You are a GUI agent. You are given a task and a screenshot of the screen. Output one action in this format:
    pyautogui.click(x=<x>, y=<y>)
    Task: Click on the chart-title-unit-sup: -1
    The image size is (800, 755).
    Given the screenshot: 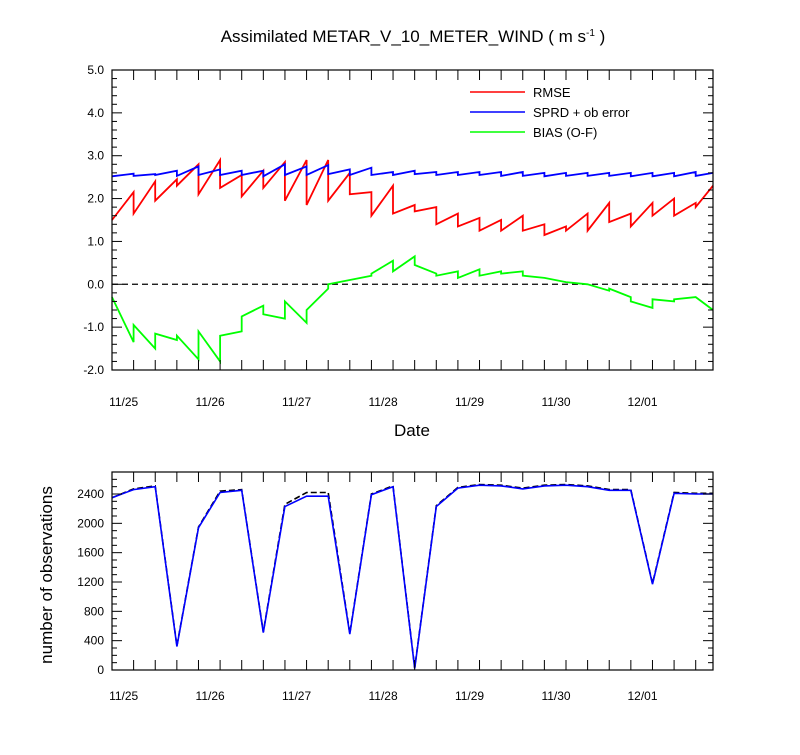 What is the action you would take?
    pyautogui.click(x=590, y=33)
    